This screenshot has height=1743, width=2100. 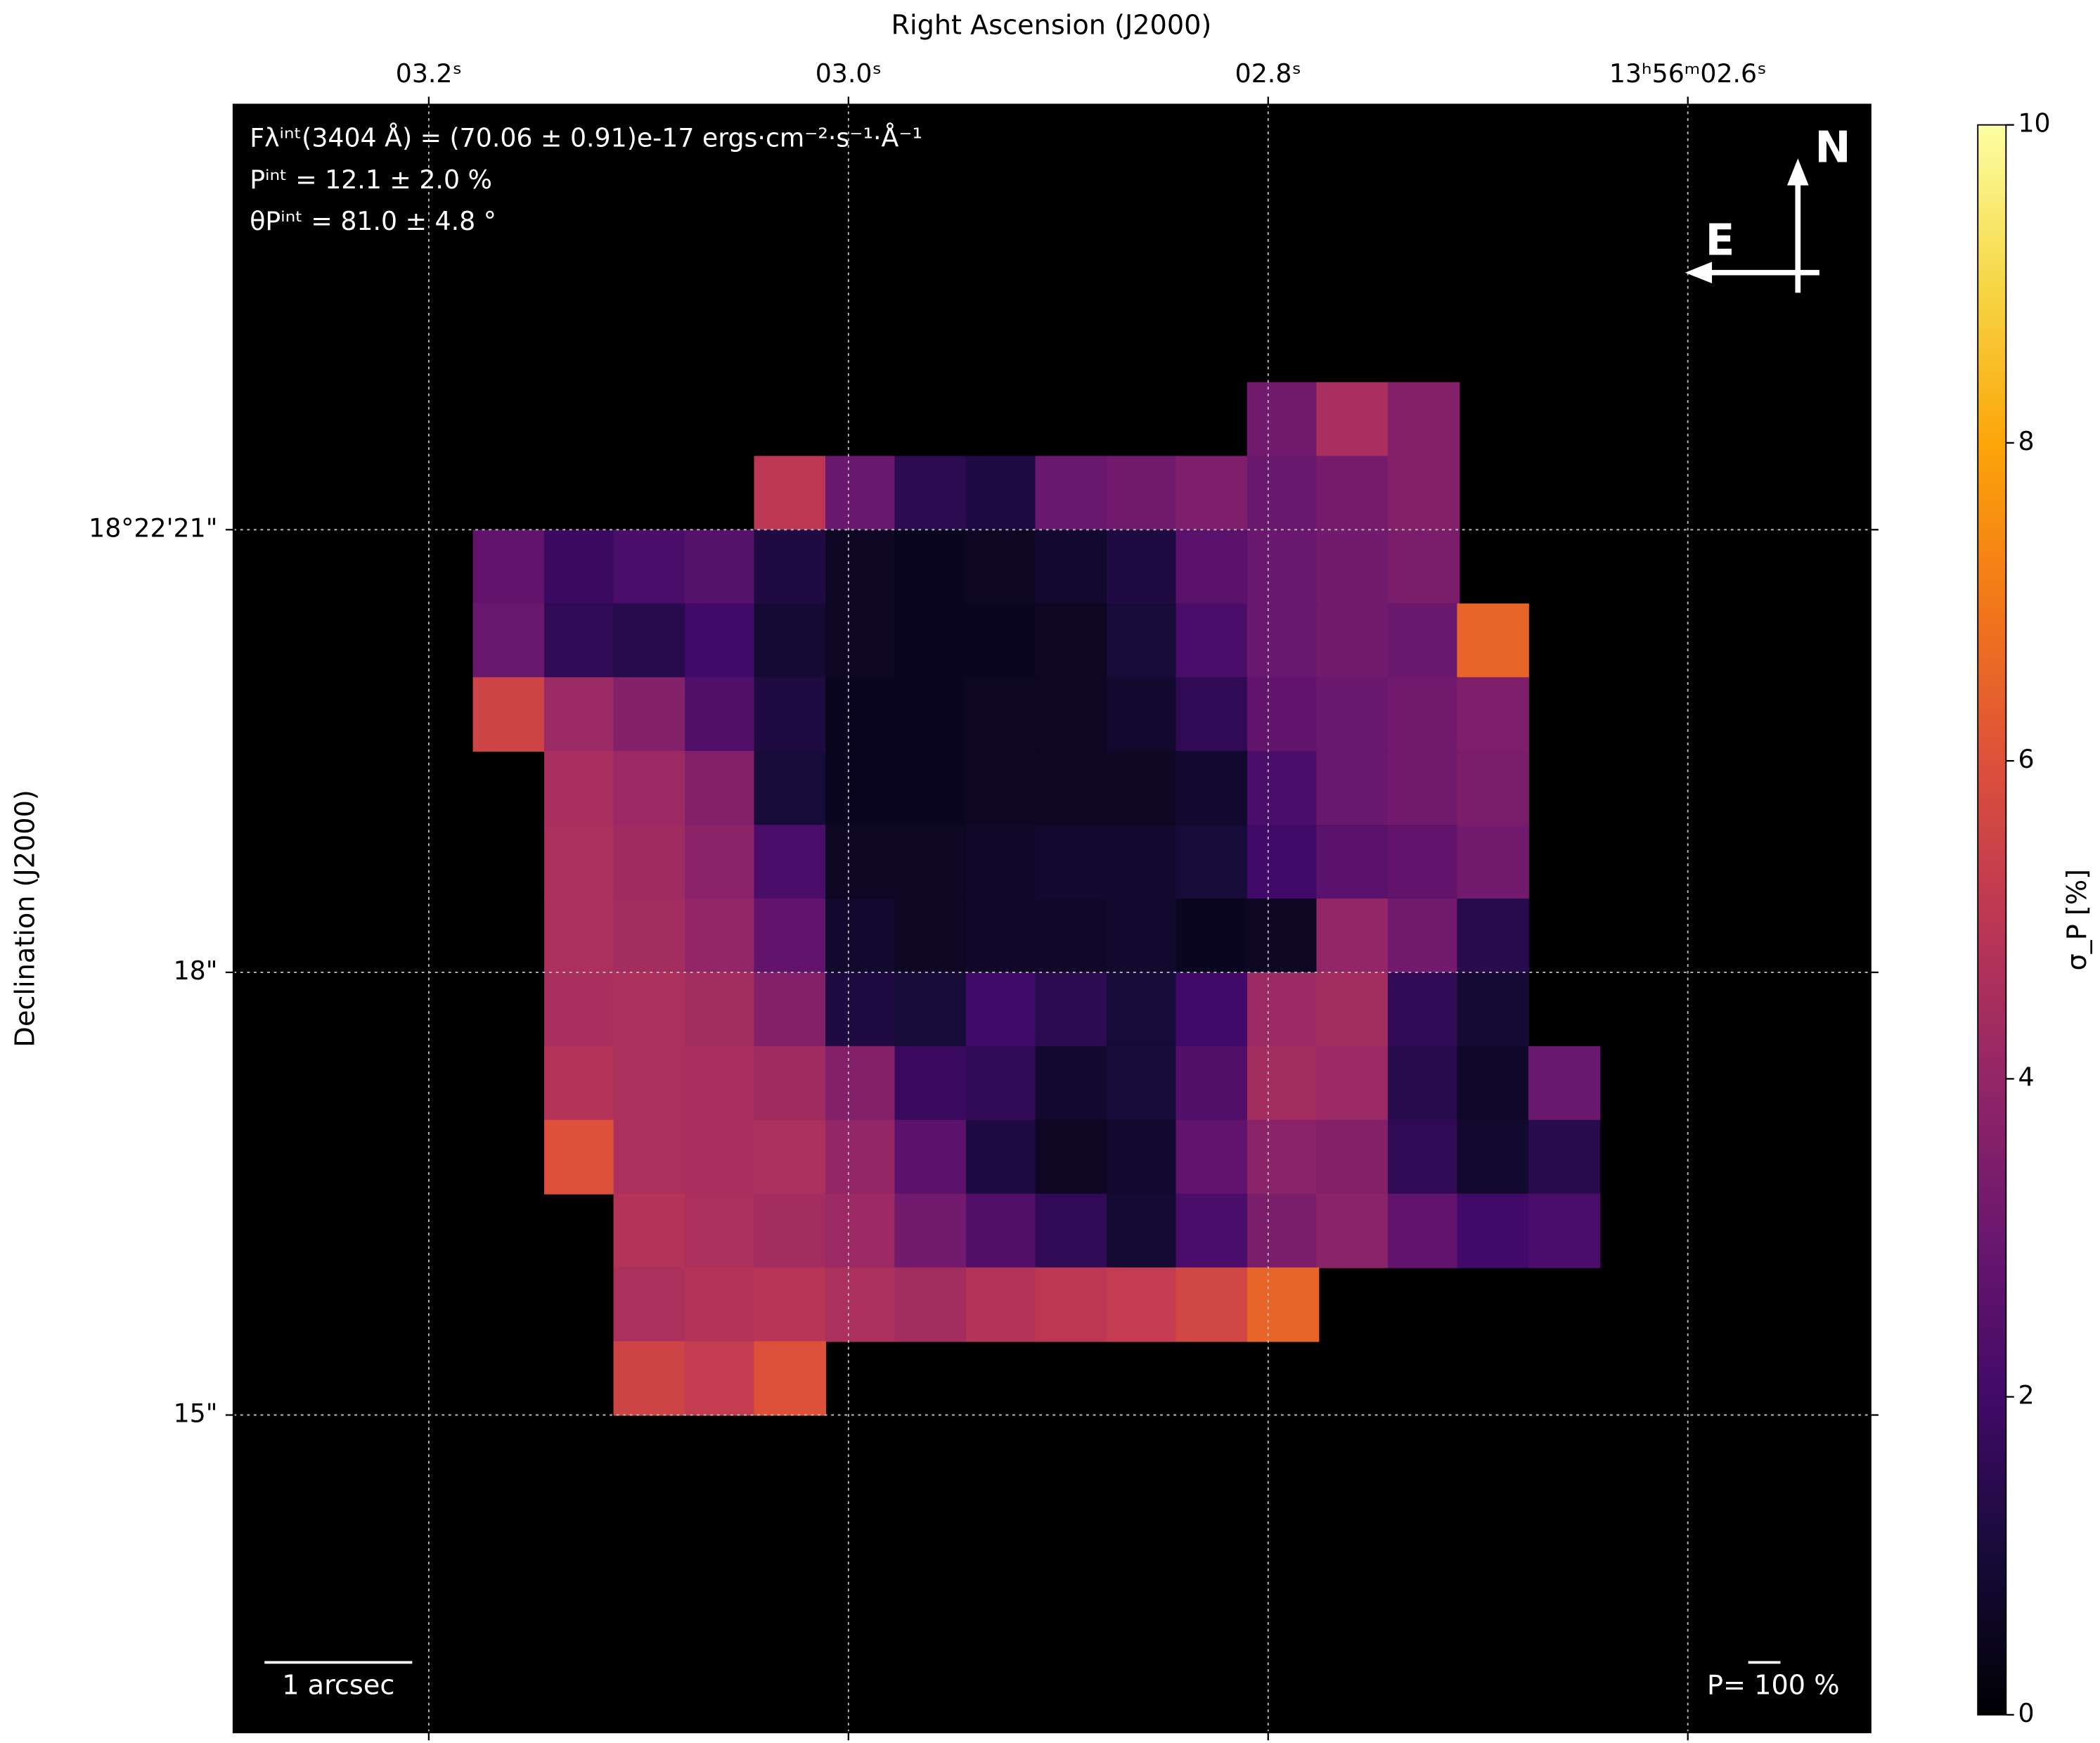 I want to click on colorbar-tick-label: 10, so click(x=2034, y=124).